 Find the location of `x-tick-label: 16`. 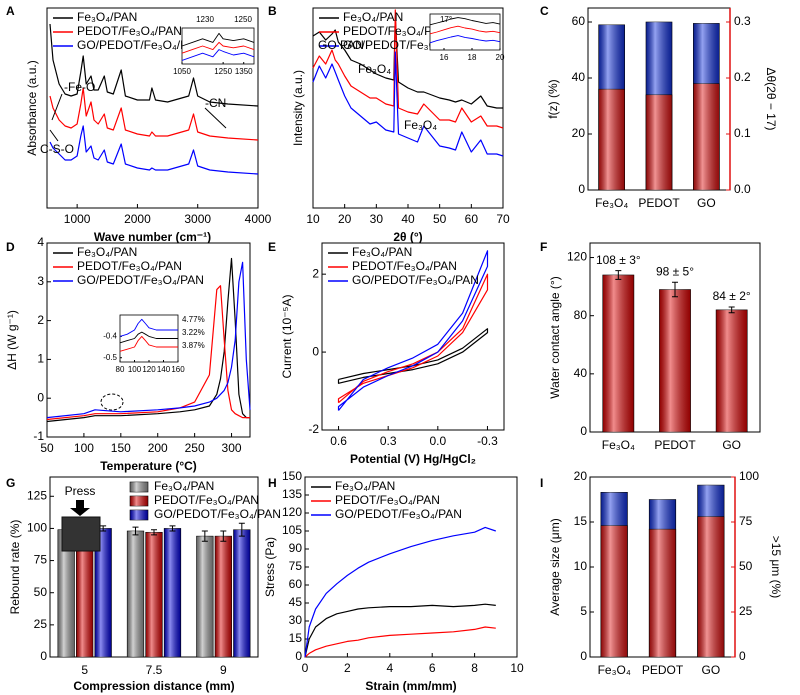

x-tick-label: 16 is located at coordinates (444, 57).